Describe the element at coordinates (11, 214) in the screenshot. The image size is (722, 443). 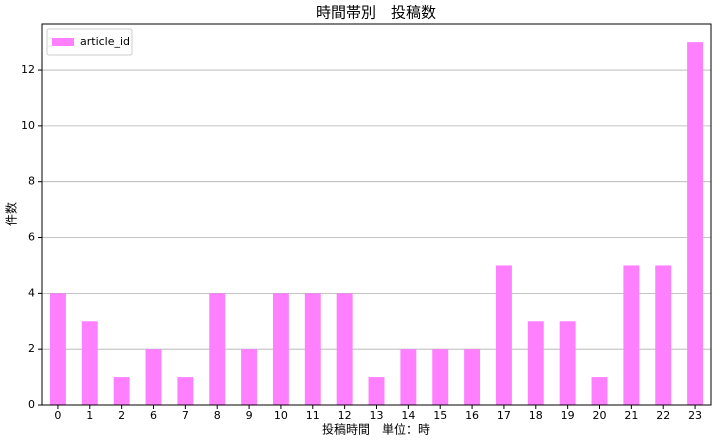
I see `y-axis-label: 件数` at that location.